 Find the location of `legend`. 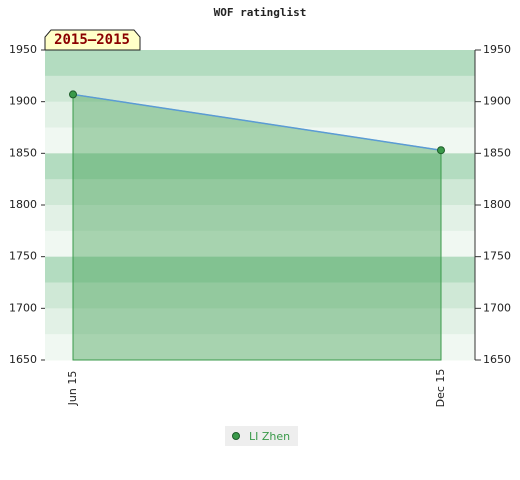

legend is located at coordinates (261, 436).